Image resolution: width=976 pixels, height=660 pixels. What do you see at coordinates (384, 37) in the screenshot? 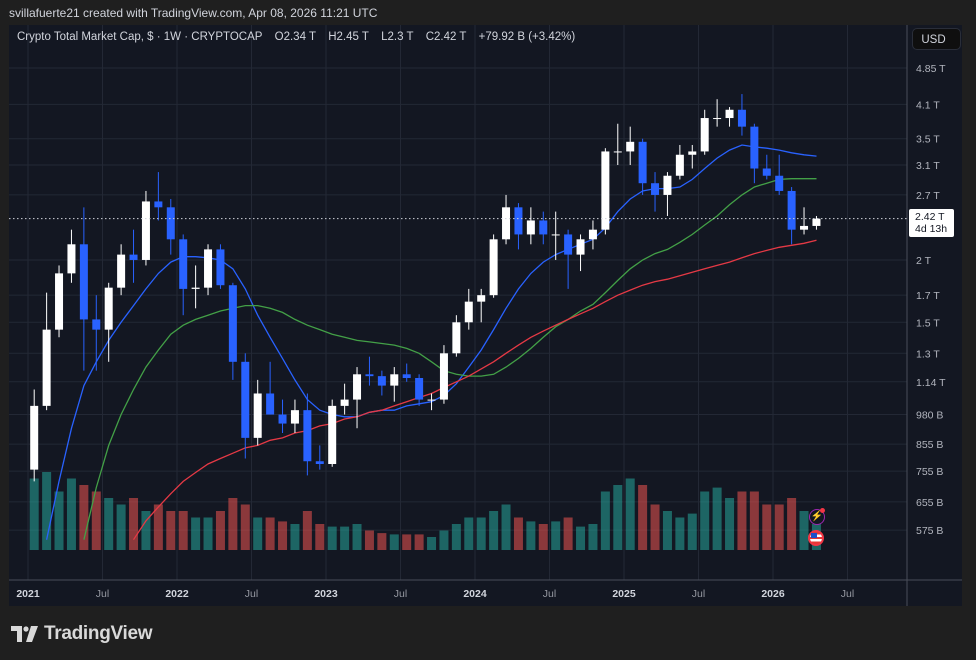
I see `low-label: L` at bounding box center [384, 37].